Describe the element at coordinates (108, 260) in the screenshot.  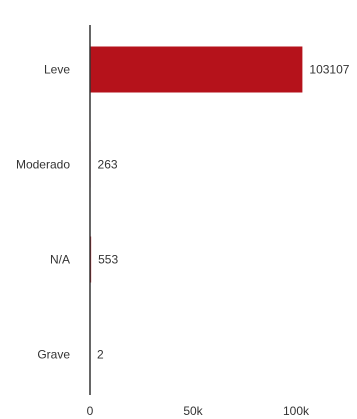
I see `value-label-n-a: 553` at that location.